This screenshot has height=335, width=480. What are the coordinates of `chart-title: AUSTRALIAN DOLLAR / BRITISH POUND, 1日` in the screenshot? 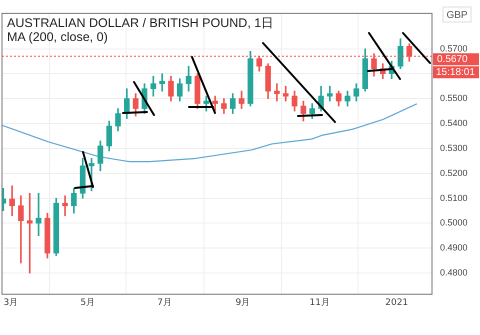 It's located at (140, 23).